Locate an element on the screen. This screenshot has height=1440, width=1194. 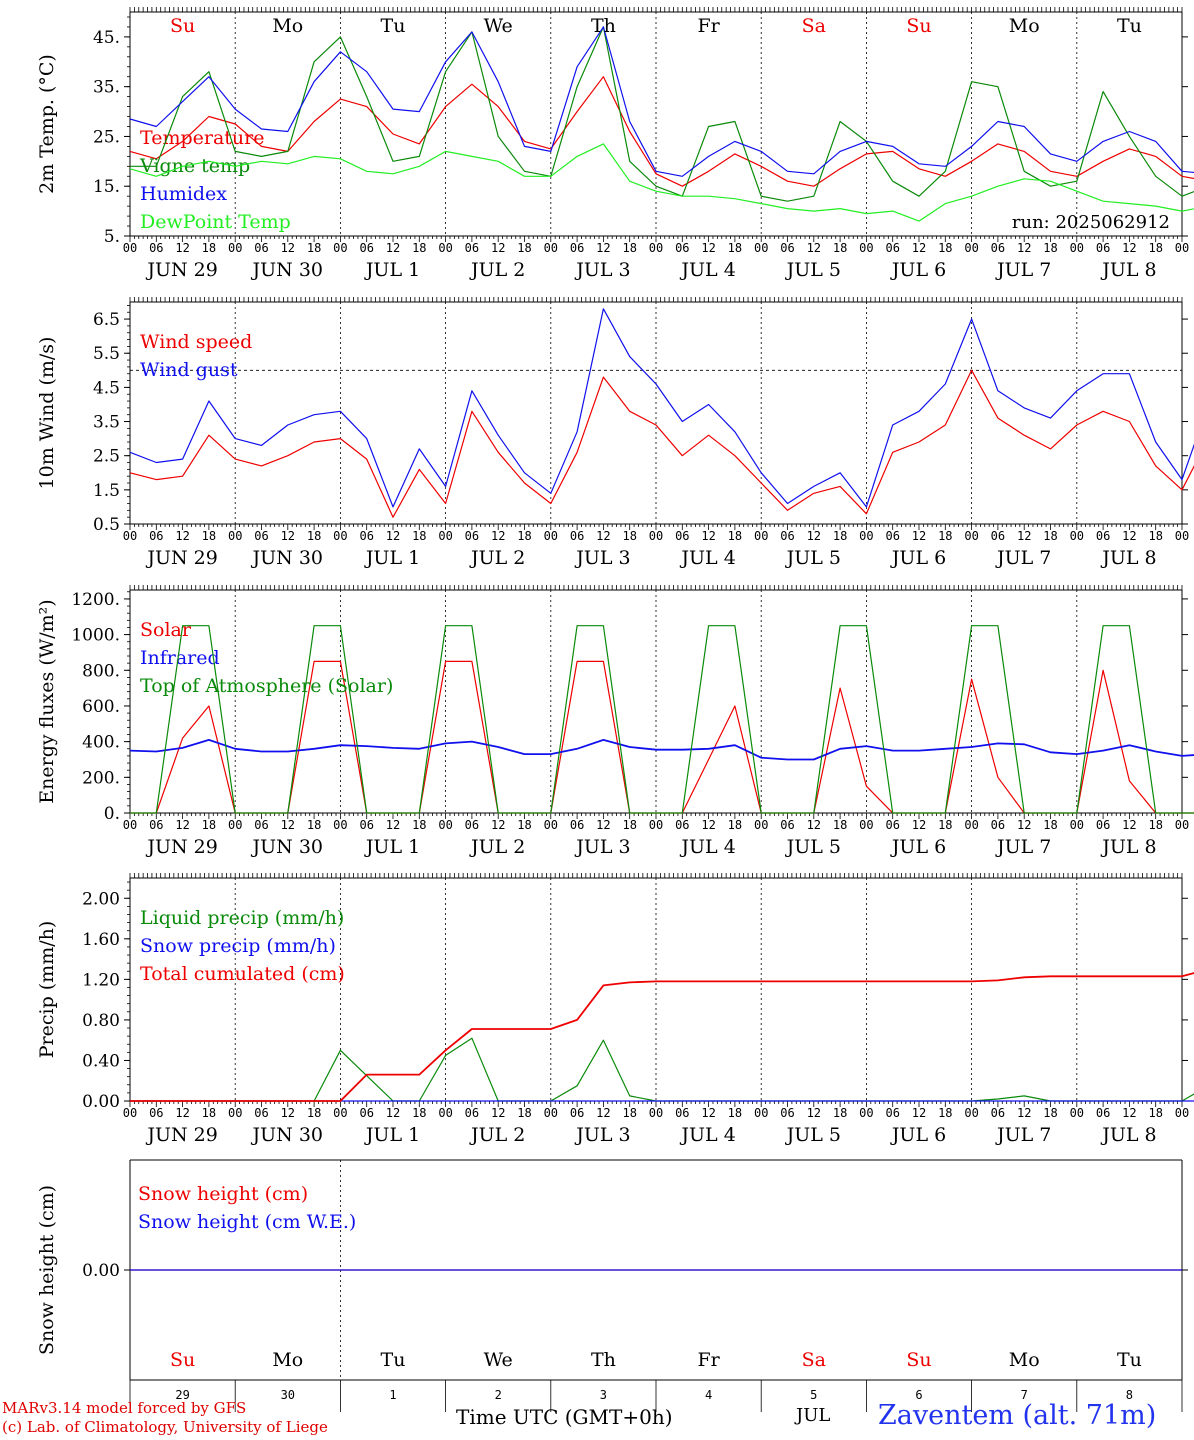
legend-entry: Wind gust is located at coordinates (189, 370).